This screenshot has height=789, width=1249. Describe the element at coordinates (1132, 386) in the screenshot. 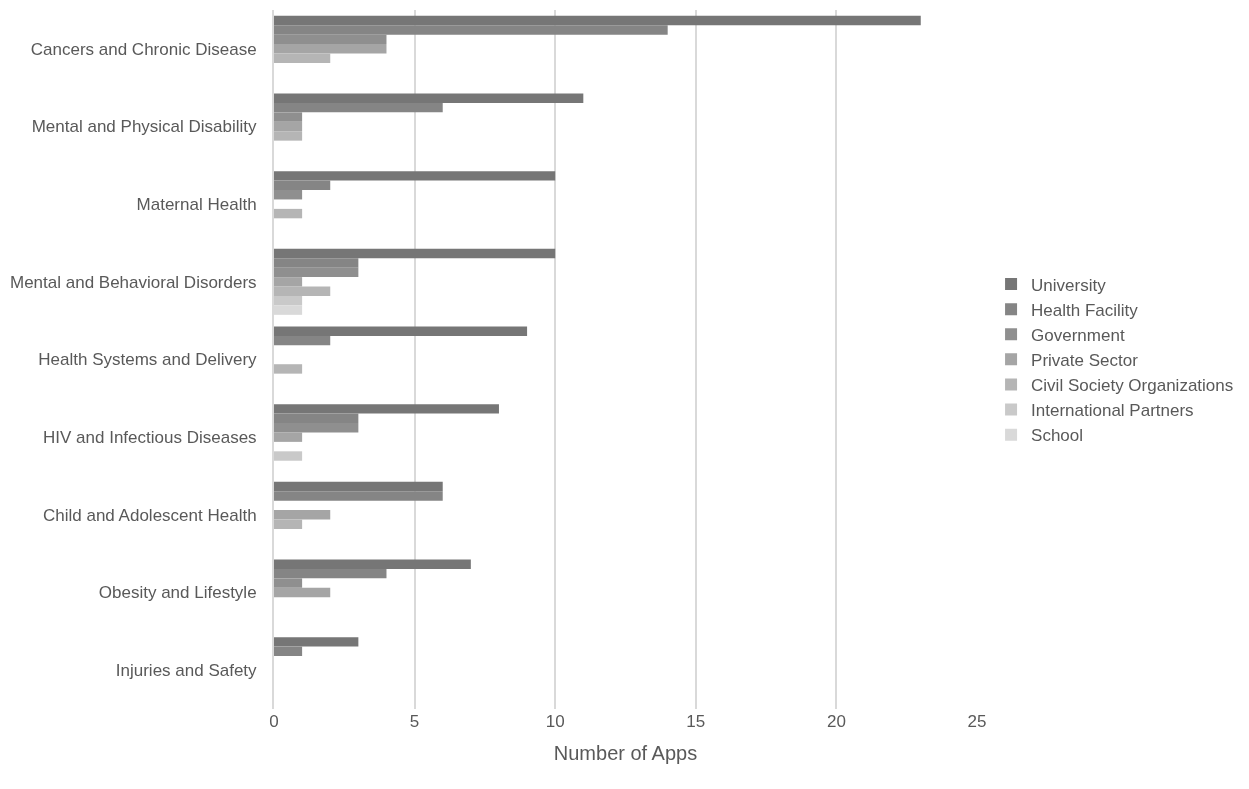

I see `legend-label: Civil Society Organizations` at that location.